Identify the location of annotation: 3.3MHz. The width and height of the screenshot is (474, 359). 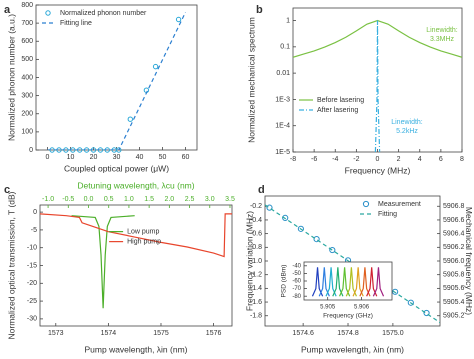
(442, 39).